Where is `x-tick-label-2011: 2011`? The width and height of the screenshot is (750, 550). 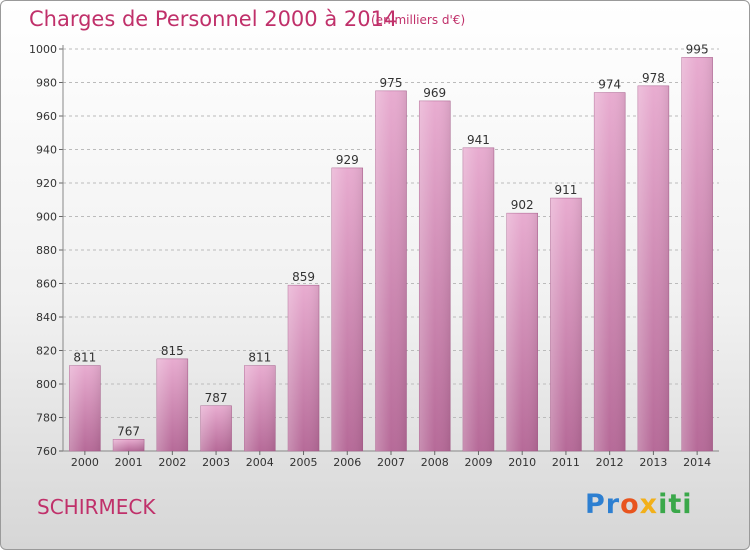 x-tick-label-2011: 2011 is located at coordinates (566, 462).